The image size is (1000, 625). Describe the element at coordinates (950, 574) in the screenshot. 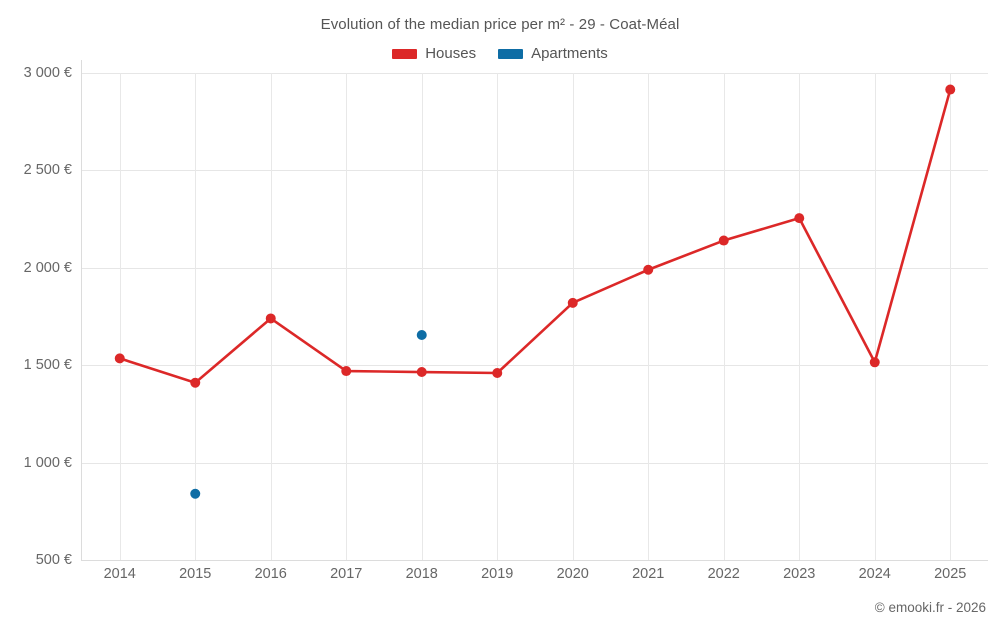

I see `x-axis-tick-label: 2025` at that location.